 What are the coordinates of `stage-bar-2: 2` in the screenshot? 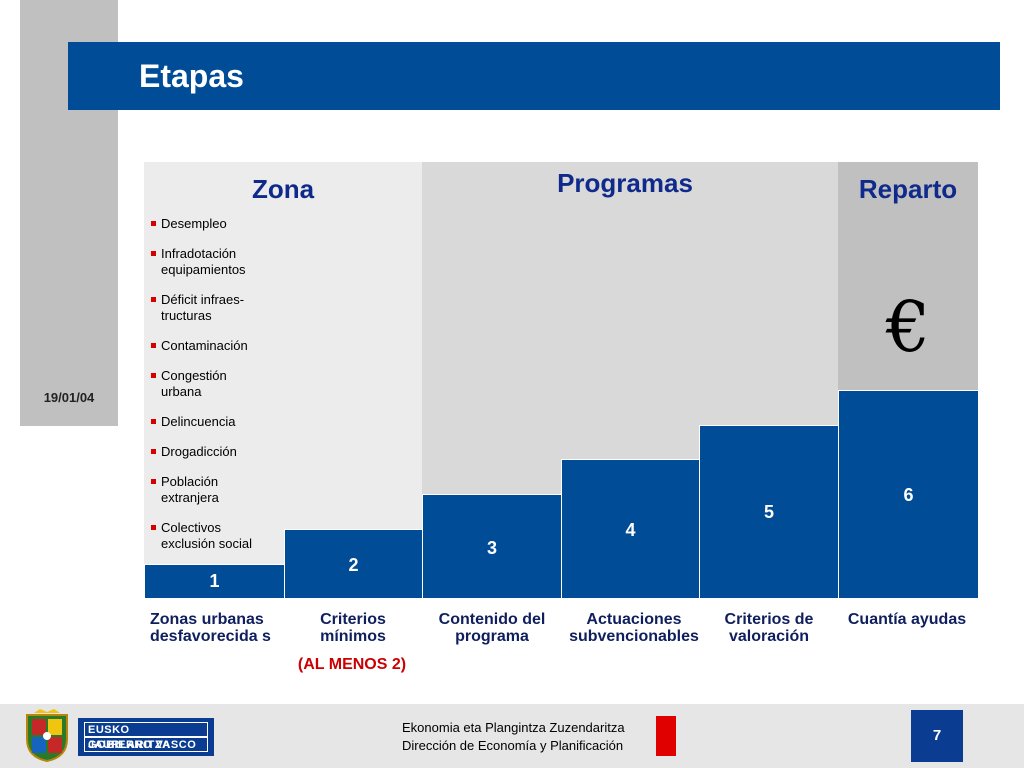 It's located at (353, 563).